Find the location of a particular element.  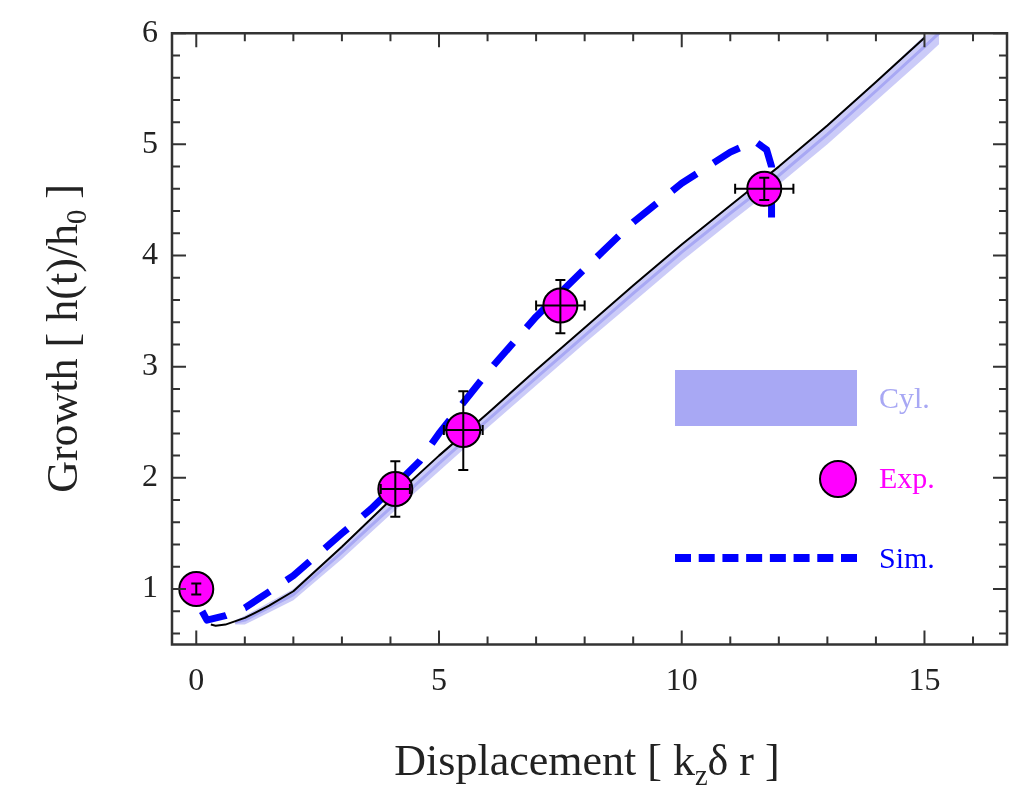

y-tick-label: 3 is located at coordinates (150, 364).